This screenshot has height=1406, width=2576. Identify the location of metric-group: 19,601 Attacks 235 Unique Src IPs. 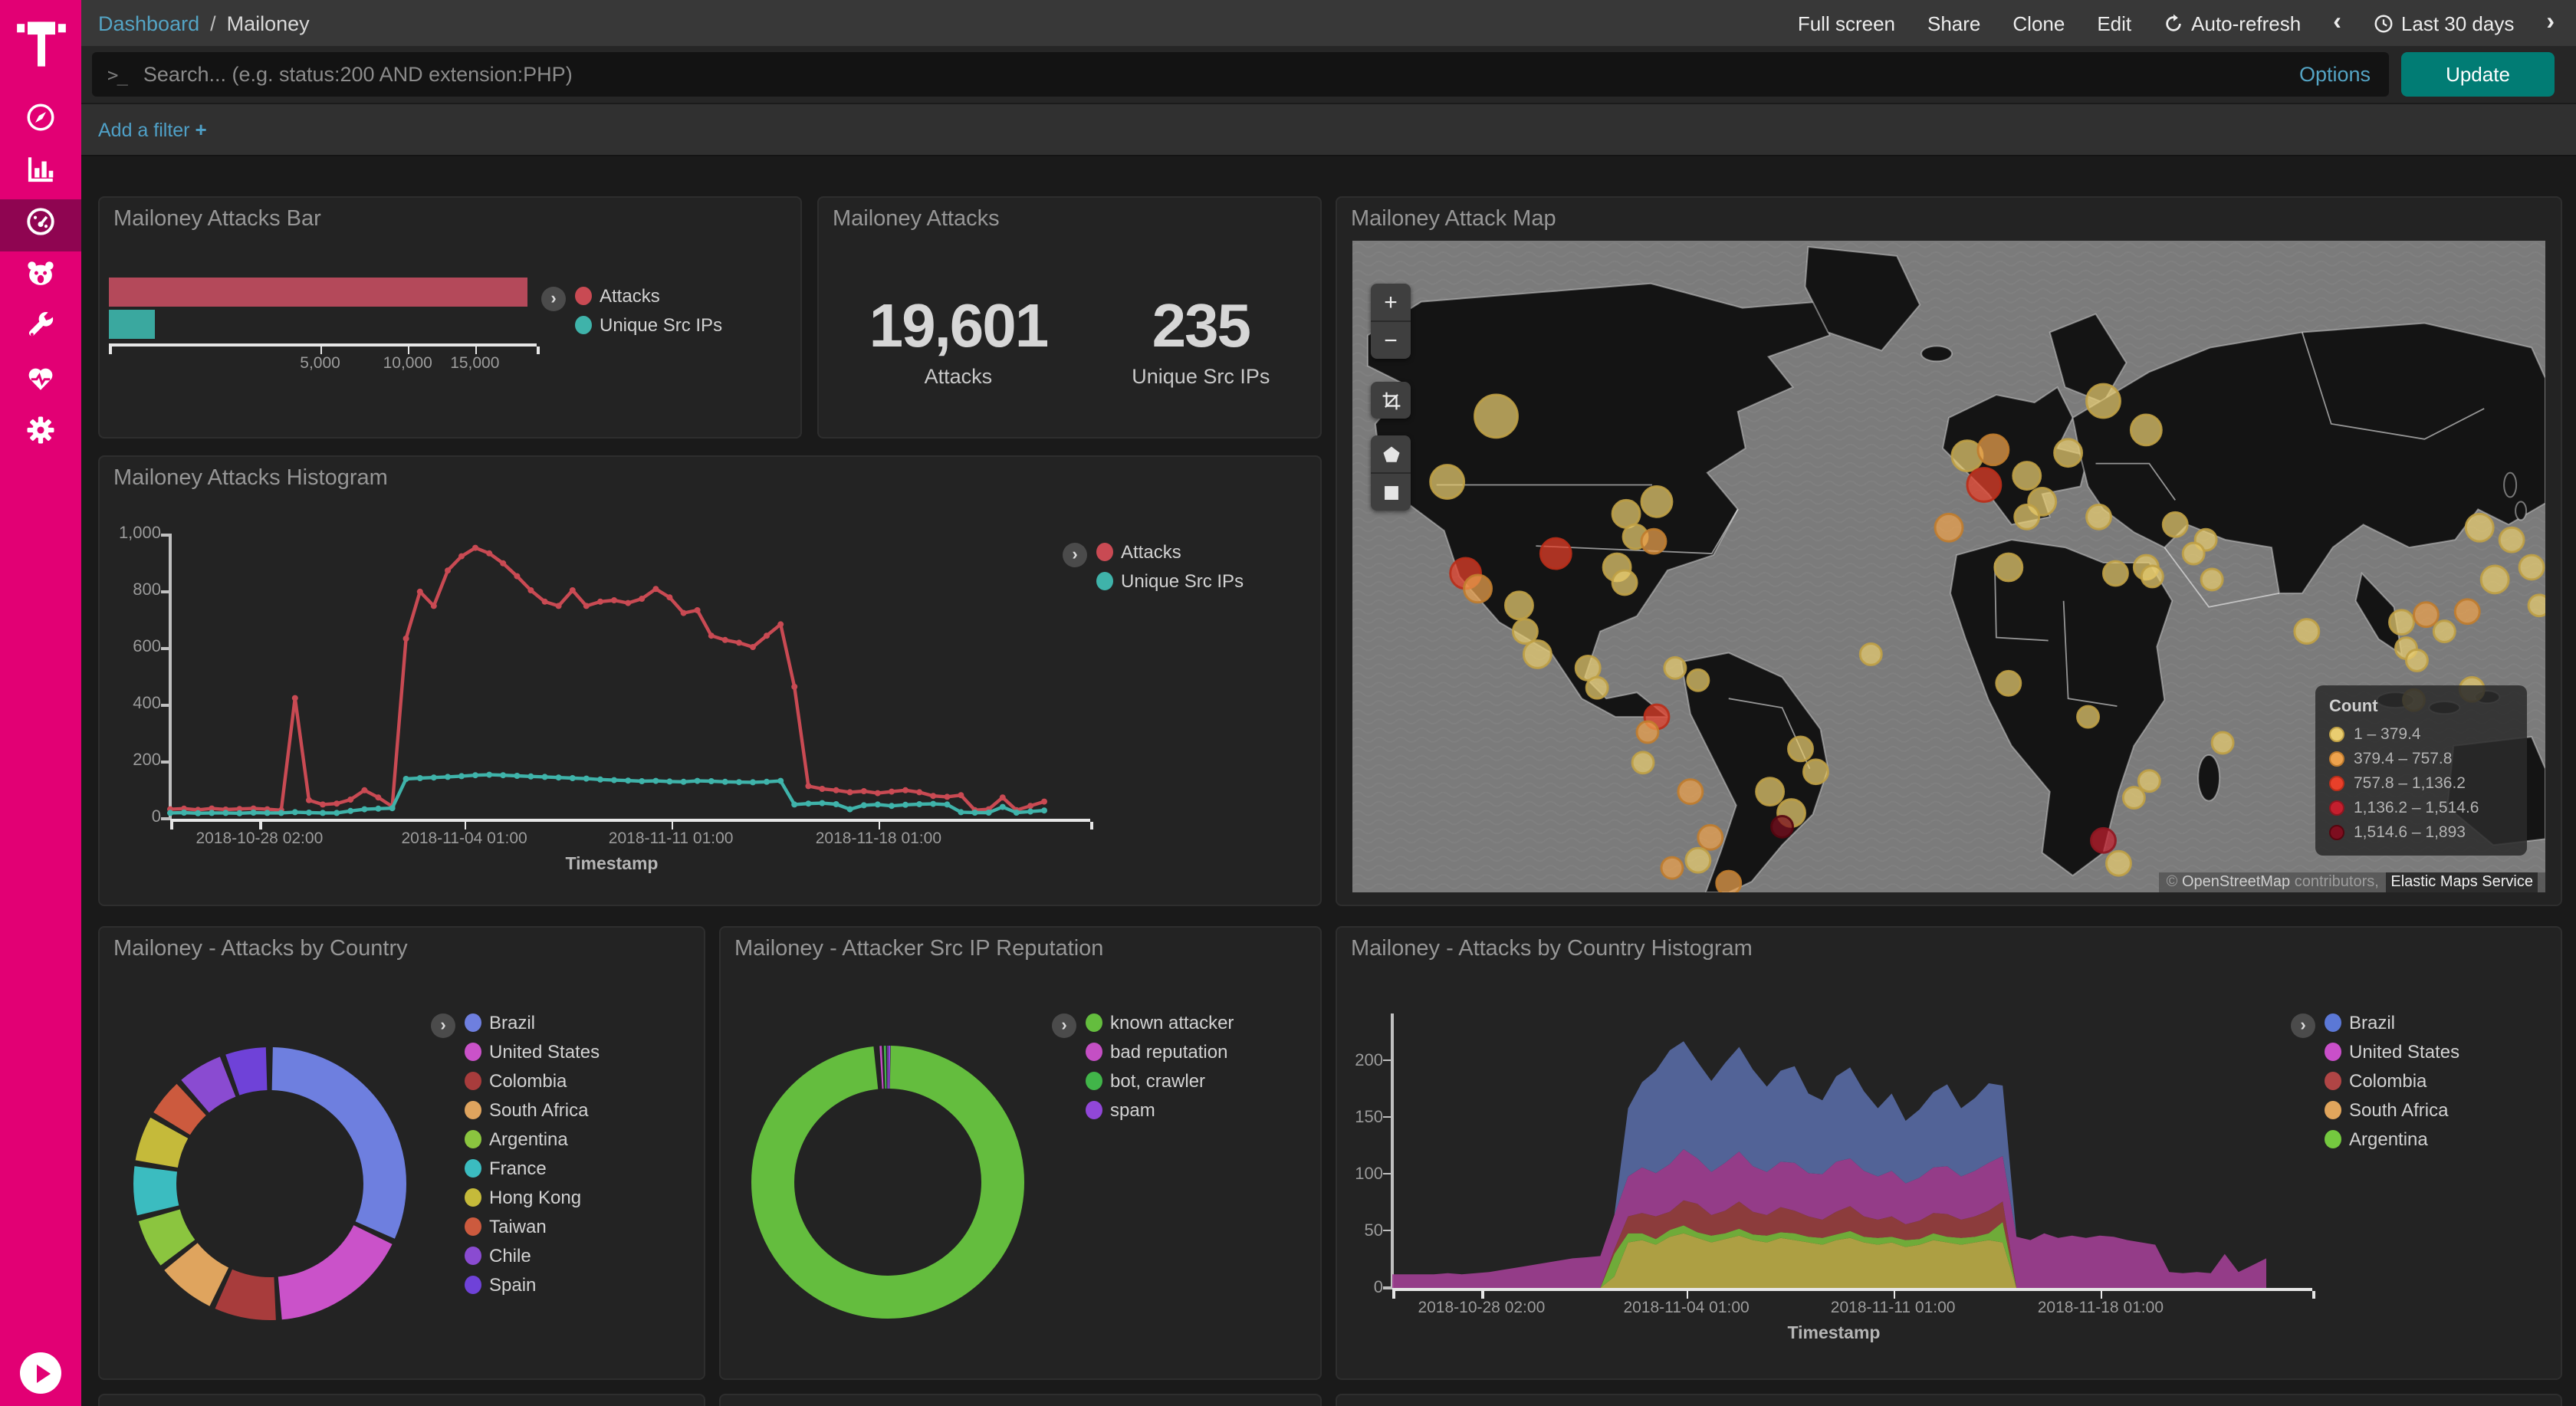
(1069, 340).